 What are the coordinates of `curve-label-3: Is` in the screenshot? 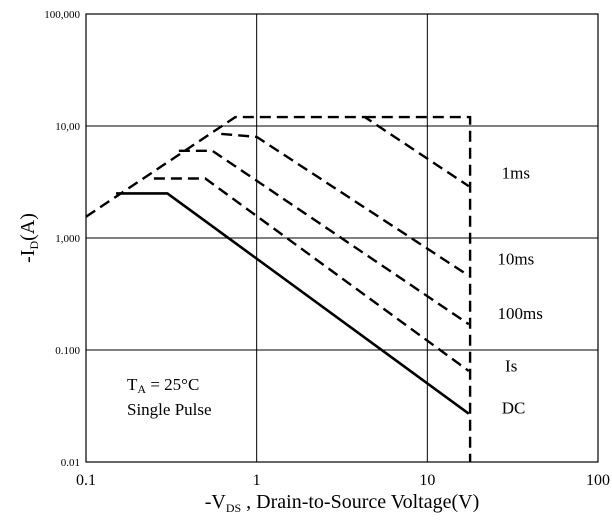 It's located at (511, 366).